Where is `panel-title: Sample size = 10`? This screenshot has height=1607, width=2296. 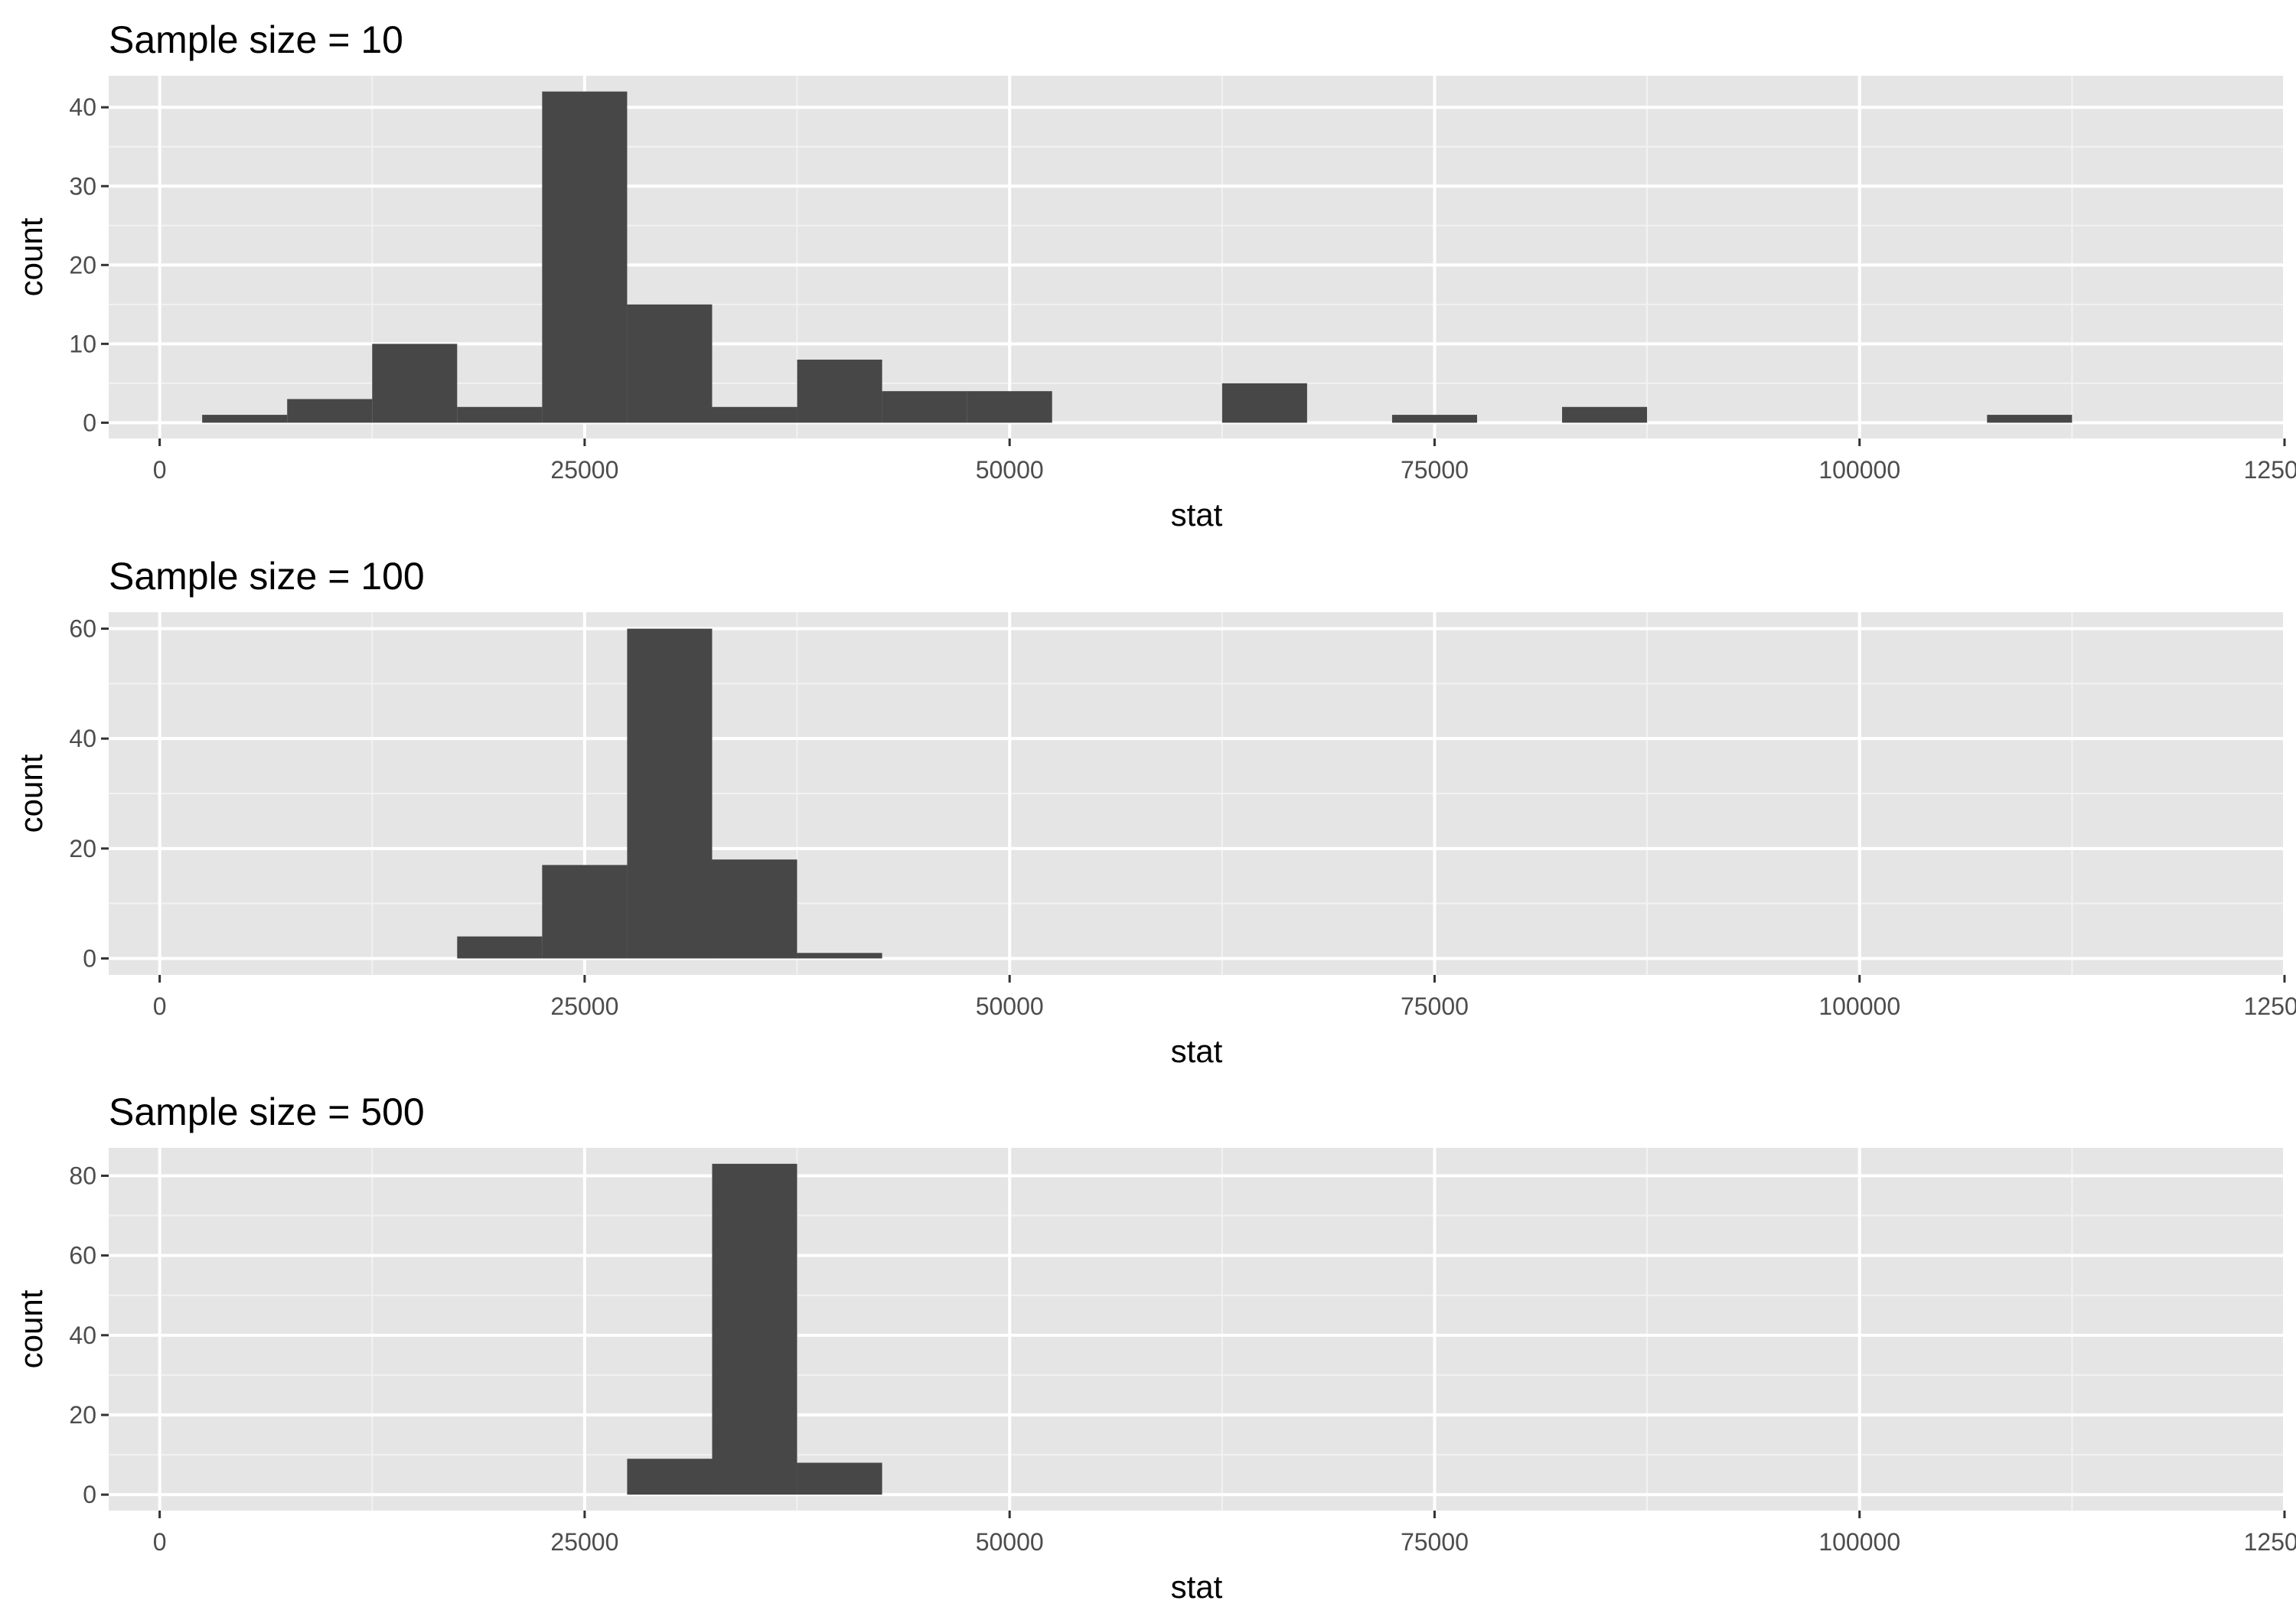 panel-title: Sample size = 10 is located at coordinates (256, 39).